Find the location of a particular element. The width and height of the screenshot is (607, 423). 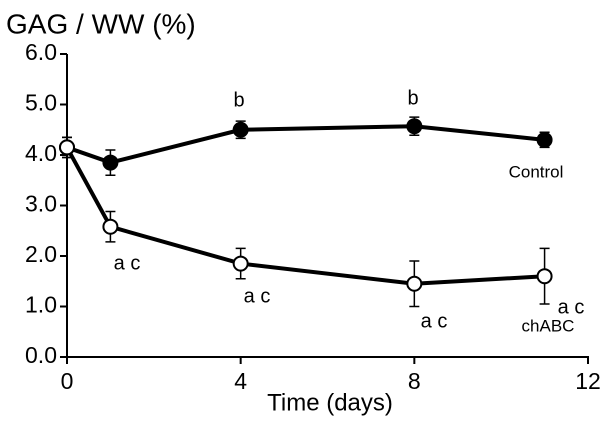

x-tick-label: 12 is located at coordinates (588, 381).